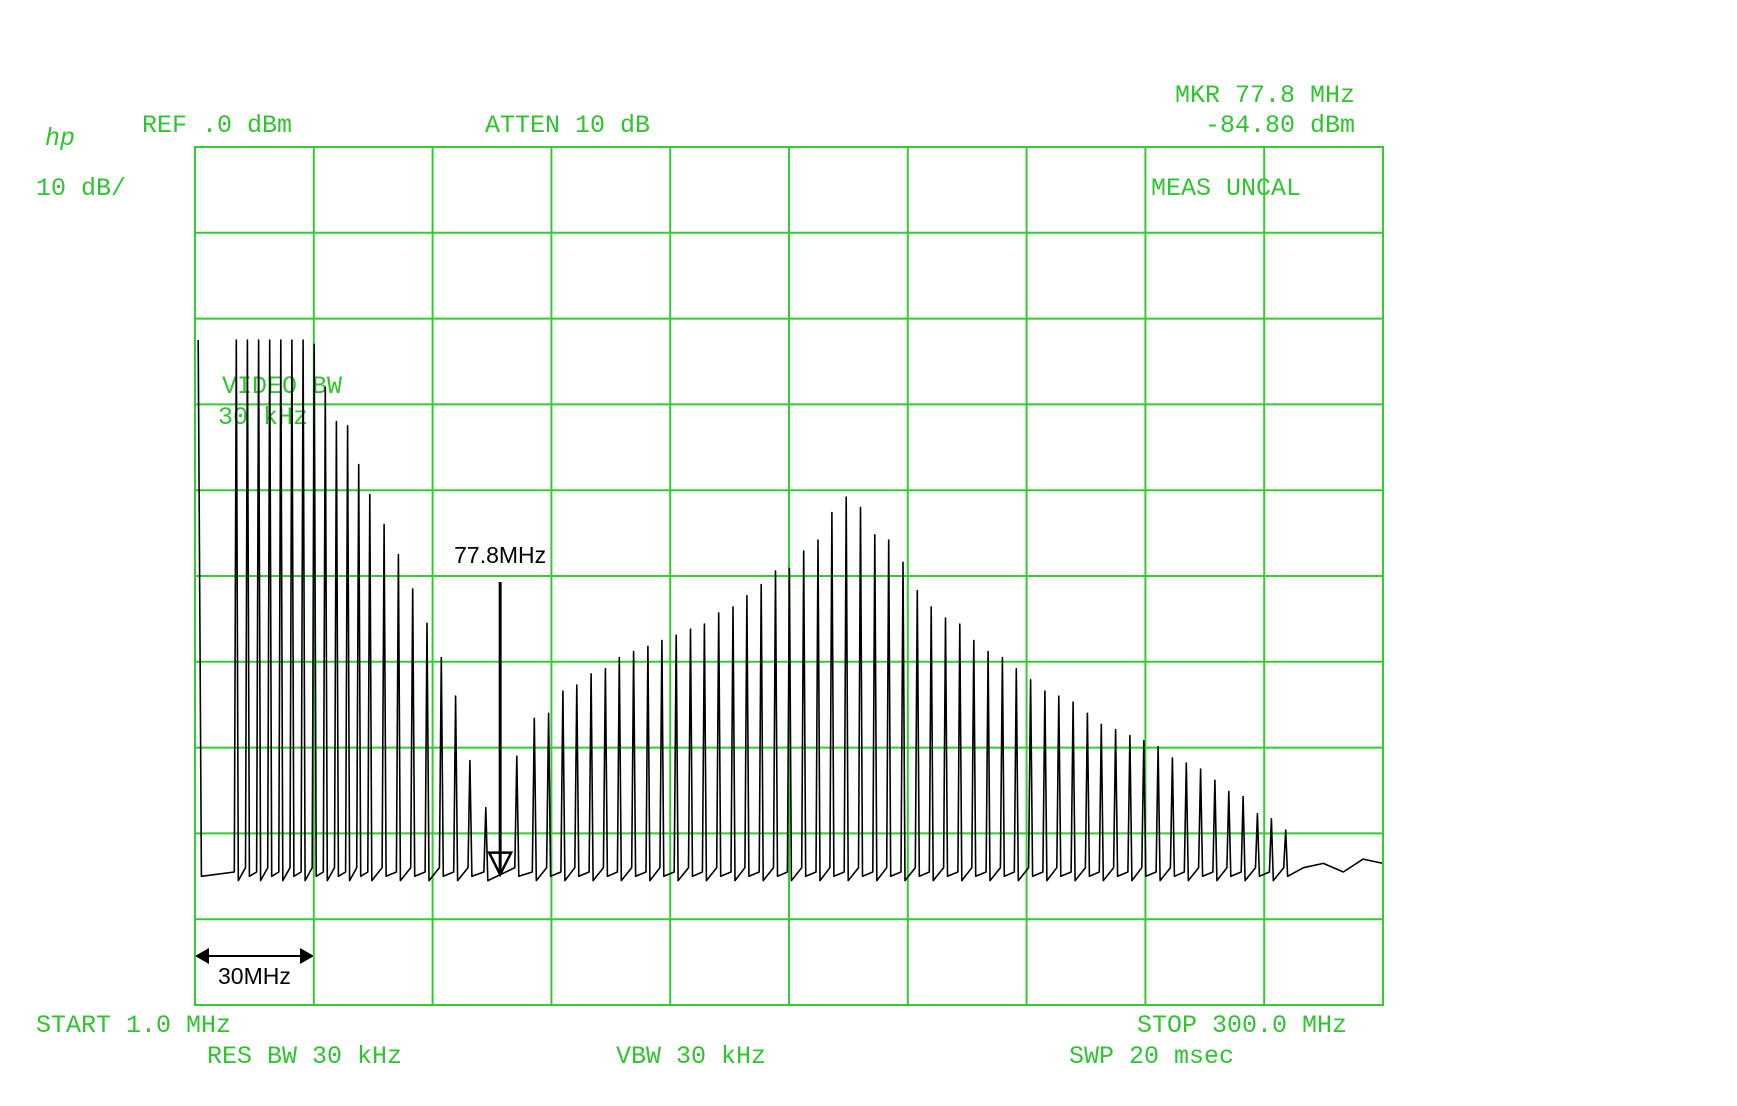  Describe the element at coordinates (202, 956) in the screenshot. I see `span-arrow-left` at that location.